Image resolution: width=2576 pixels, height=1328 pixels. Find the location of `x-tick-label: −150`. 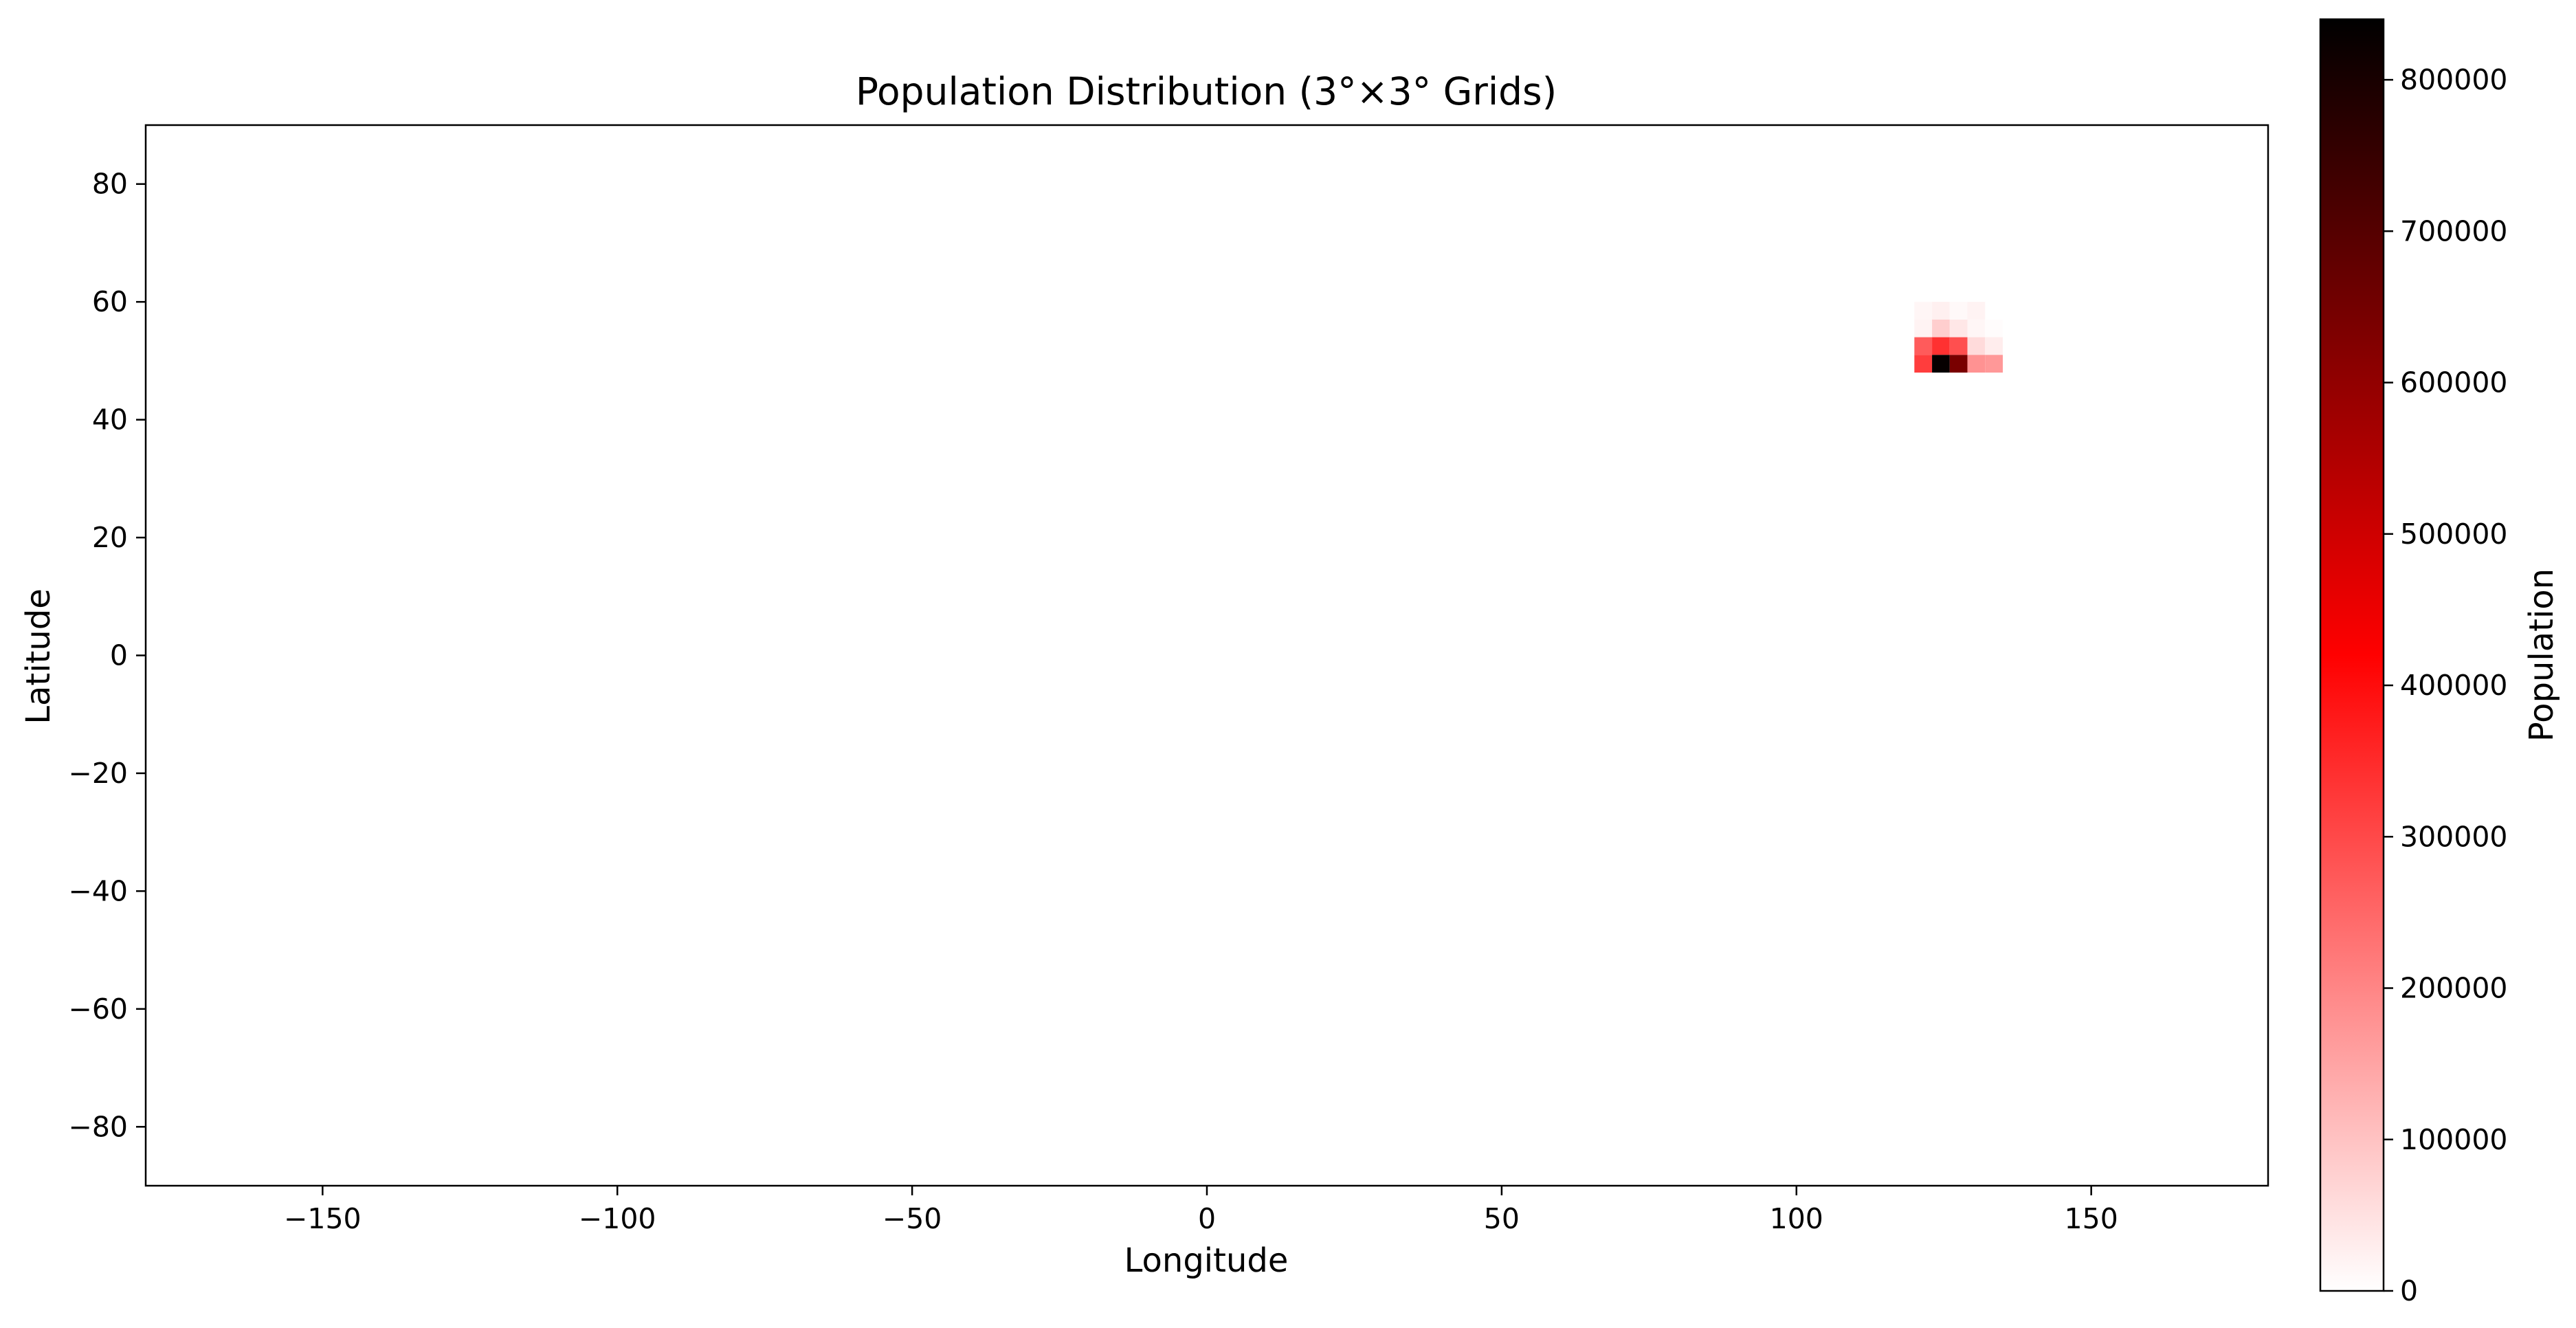

x-tick-label: −150 is located at coordinates (323, 1218).